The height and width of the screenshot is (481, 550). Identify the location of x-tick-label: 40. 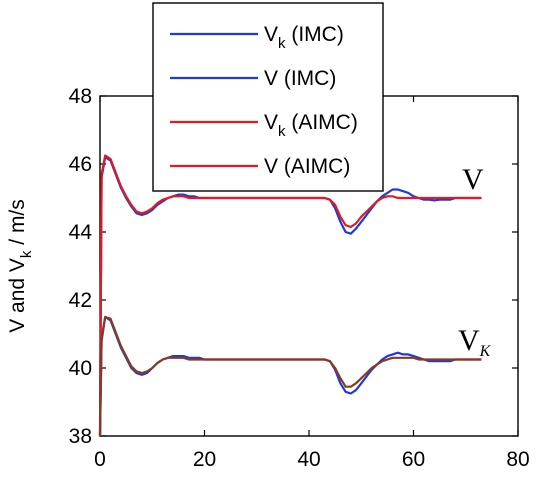
(308, 459).